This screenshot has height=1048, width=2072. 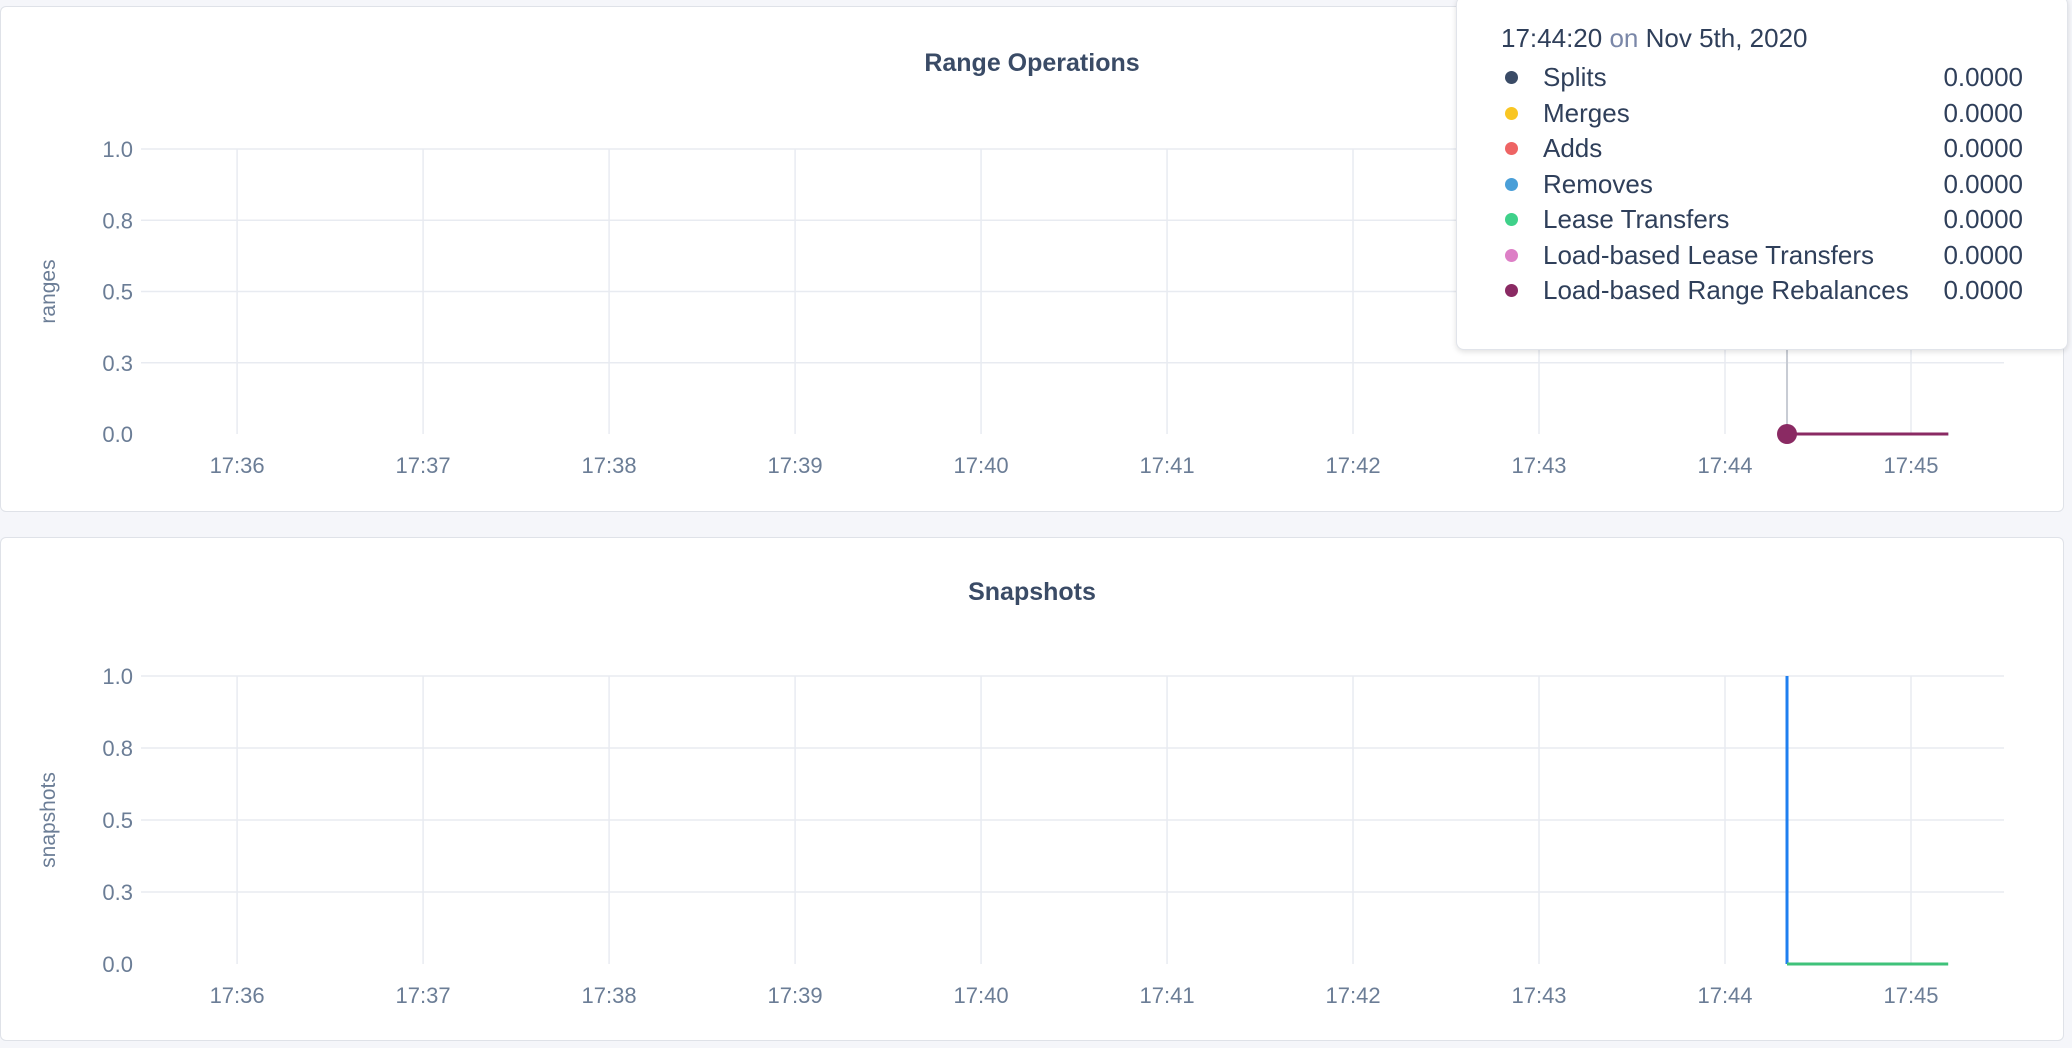 What do you see at coordinates (1575, 77) in the screenshot?
I see `series-name: Splits` at bounding box center [1575, 77].